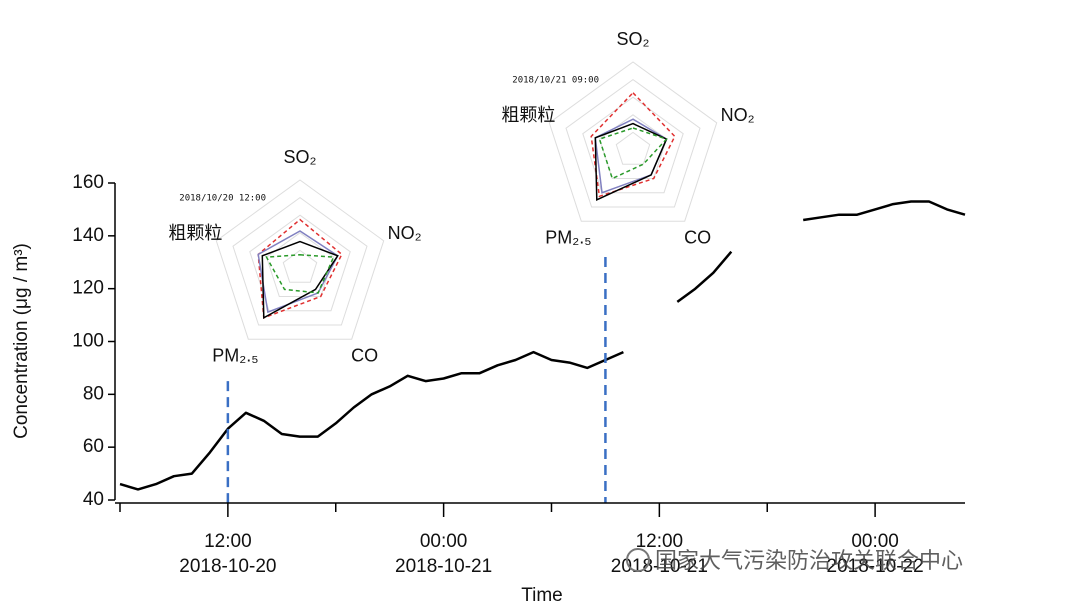 The width and height of the screenshot is (1080, 608). What do you see at coordinates (93, 499) in the screenshot?
I see `y-tick-label: 40` at bounding box center [93, 499].